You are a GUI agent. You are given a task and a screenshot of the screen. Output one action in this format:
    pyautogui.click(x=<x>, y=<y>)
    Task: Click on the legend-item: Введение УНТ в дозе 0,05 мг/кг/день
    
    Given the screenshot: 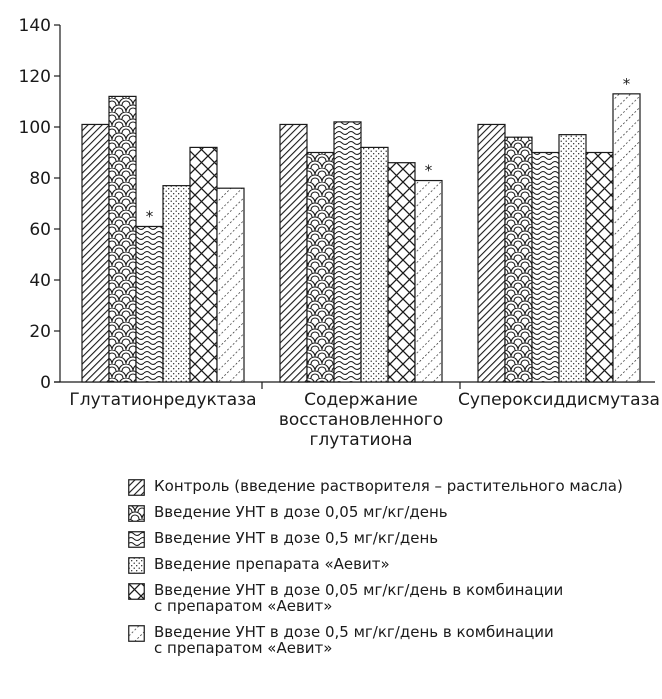 What is the action you would take?
    pyautogui.click(x=393, y=512)
    